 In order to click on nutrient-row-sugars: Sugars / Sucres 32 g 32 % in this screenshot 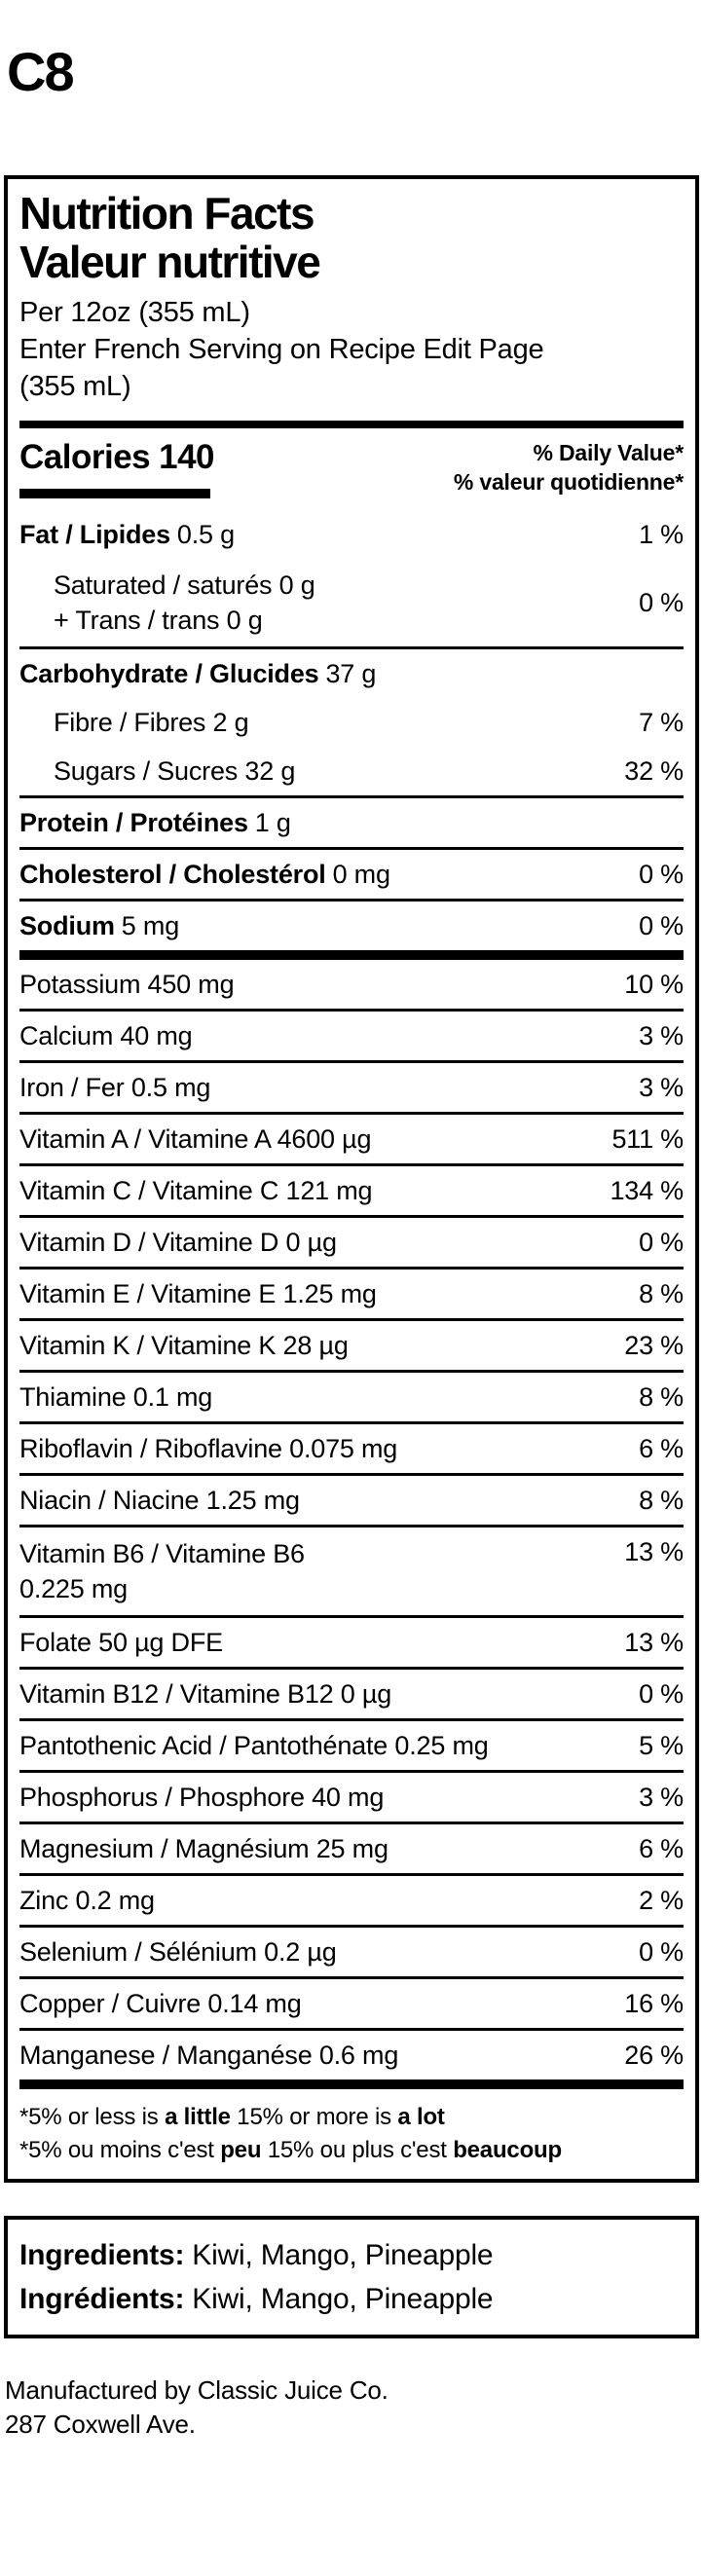, I will do `click(351, 771)`.